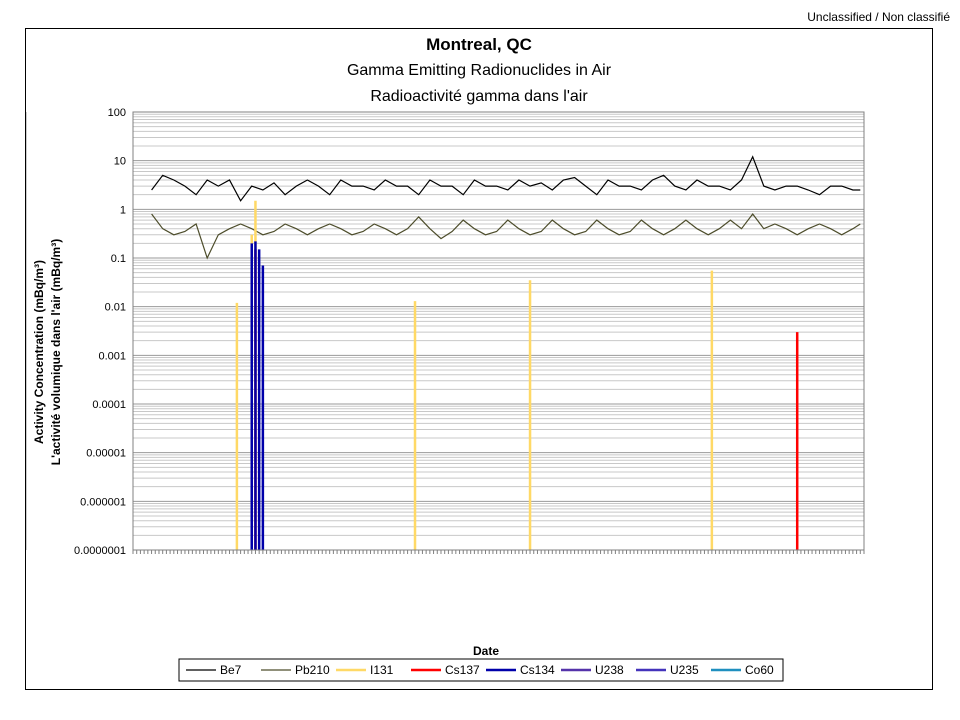 This screenshot has width=960, height=720. Describe the element at coordinates (759, 670) in the screenshot. I see `legend-label: Co60` at that location.